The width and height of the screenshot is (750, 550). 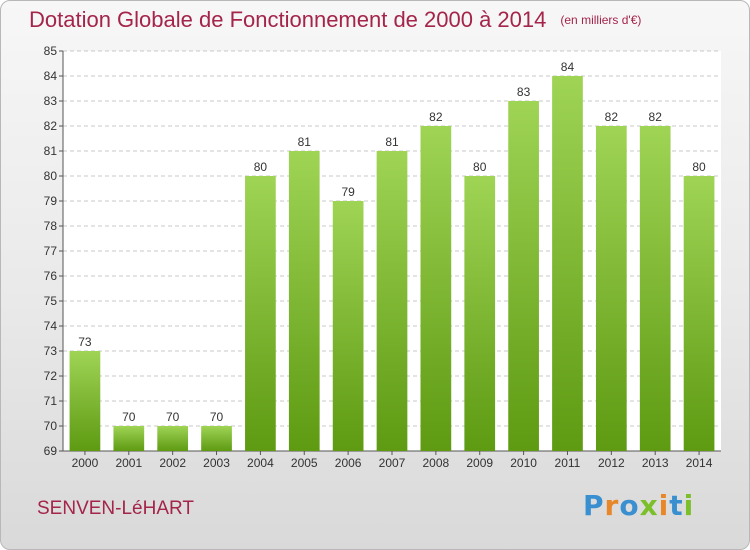 I want to click on y-tick-label: 79, so click(x=51, y=201).